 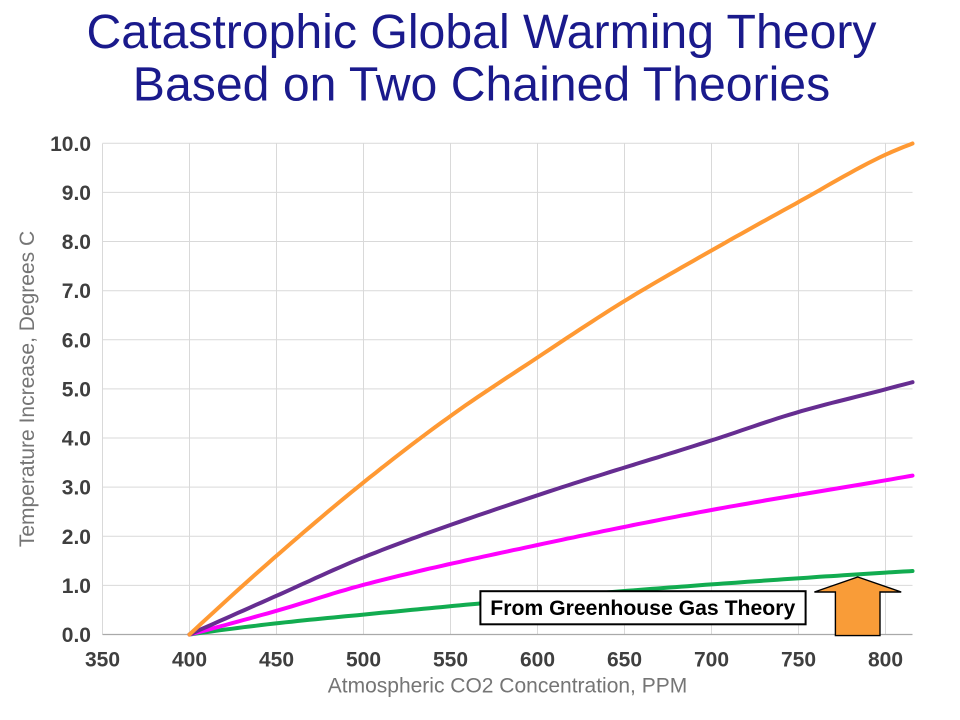 What do you see at coordinates (76, 242) in the screenshot?
I see `svg-text: 8.0` at bounding box center [76, 242].